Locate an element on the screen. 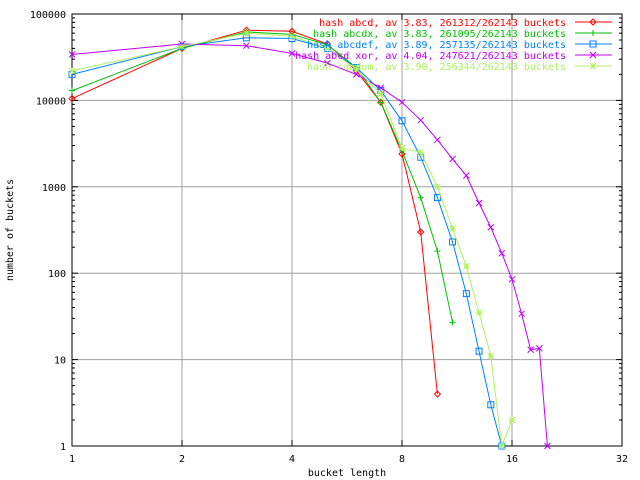 The image size is (640, 480). y-tick-label: 10000 is located at coordinates (51, 101).